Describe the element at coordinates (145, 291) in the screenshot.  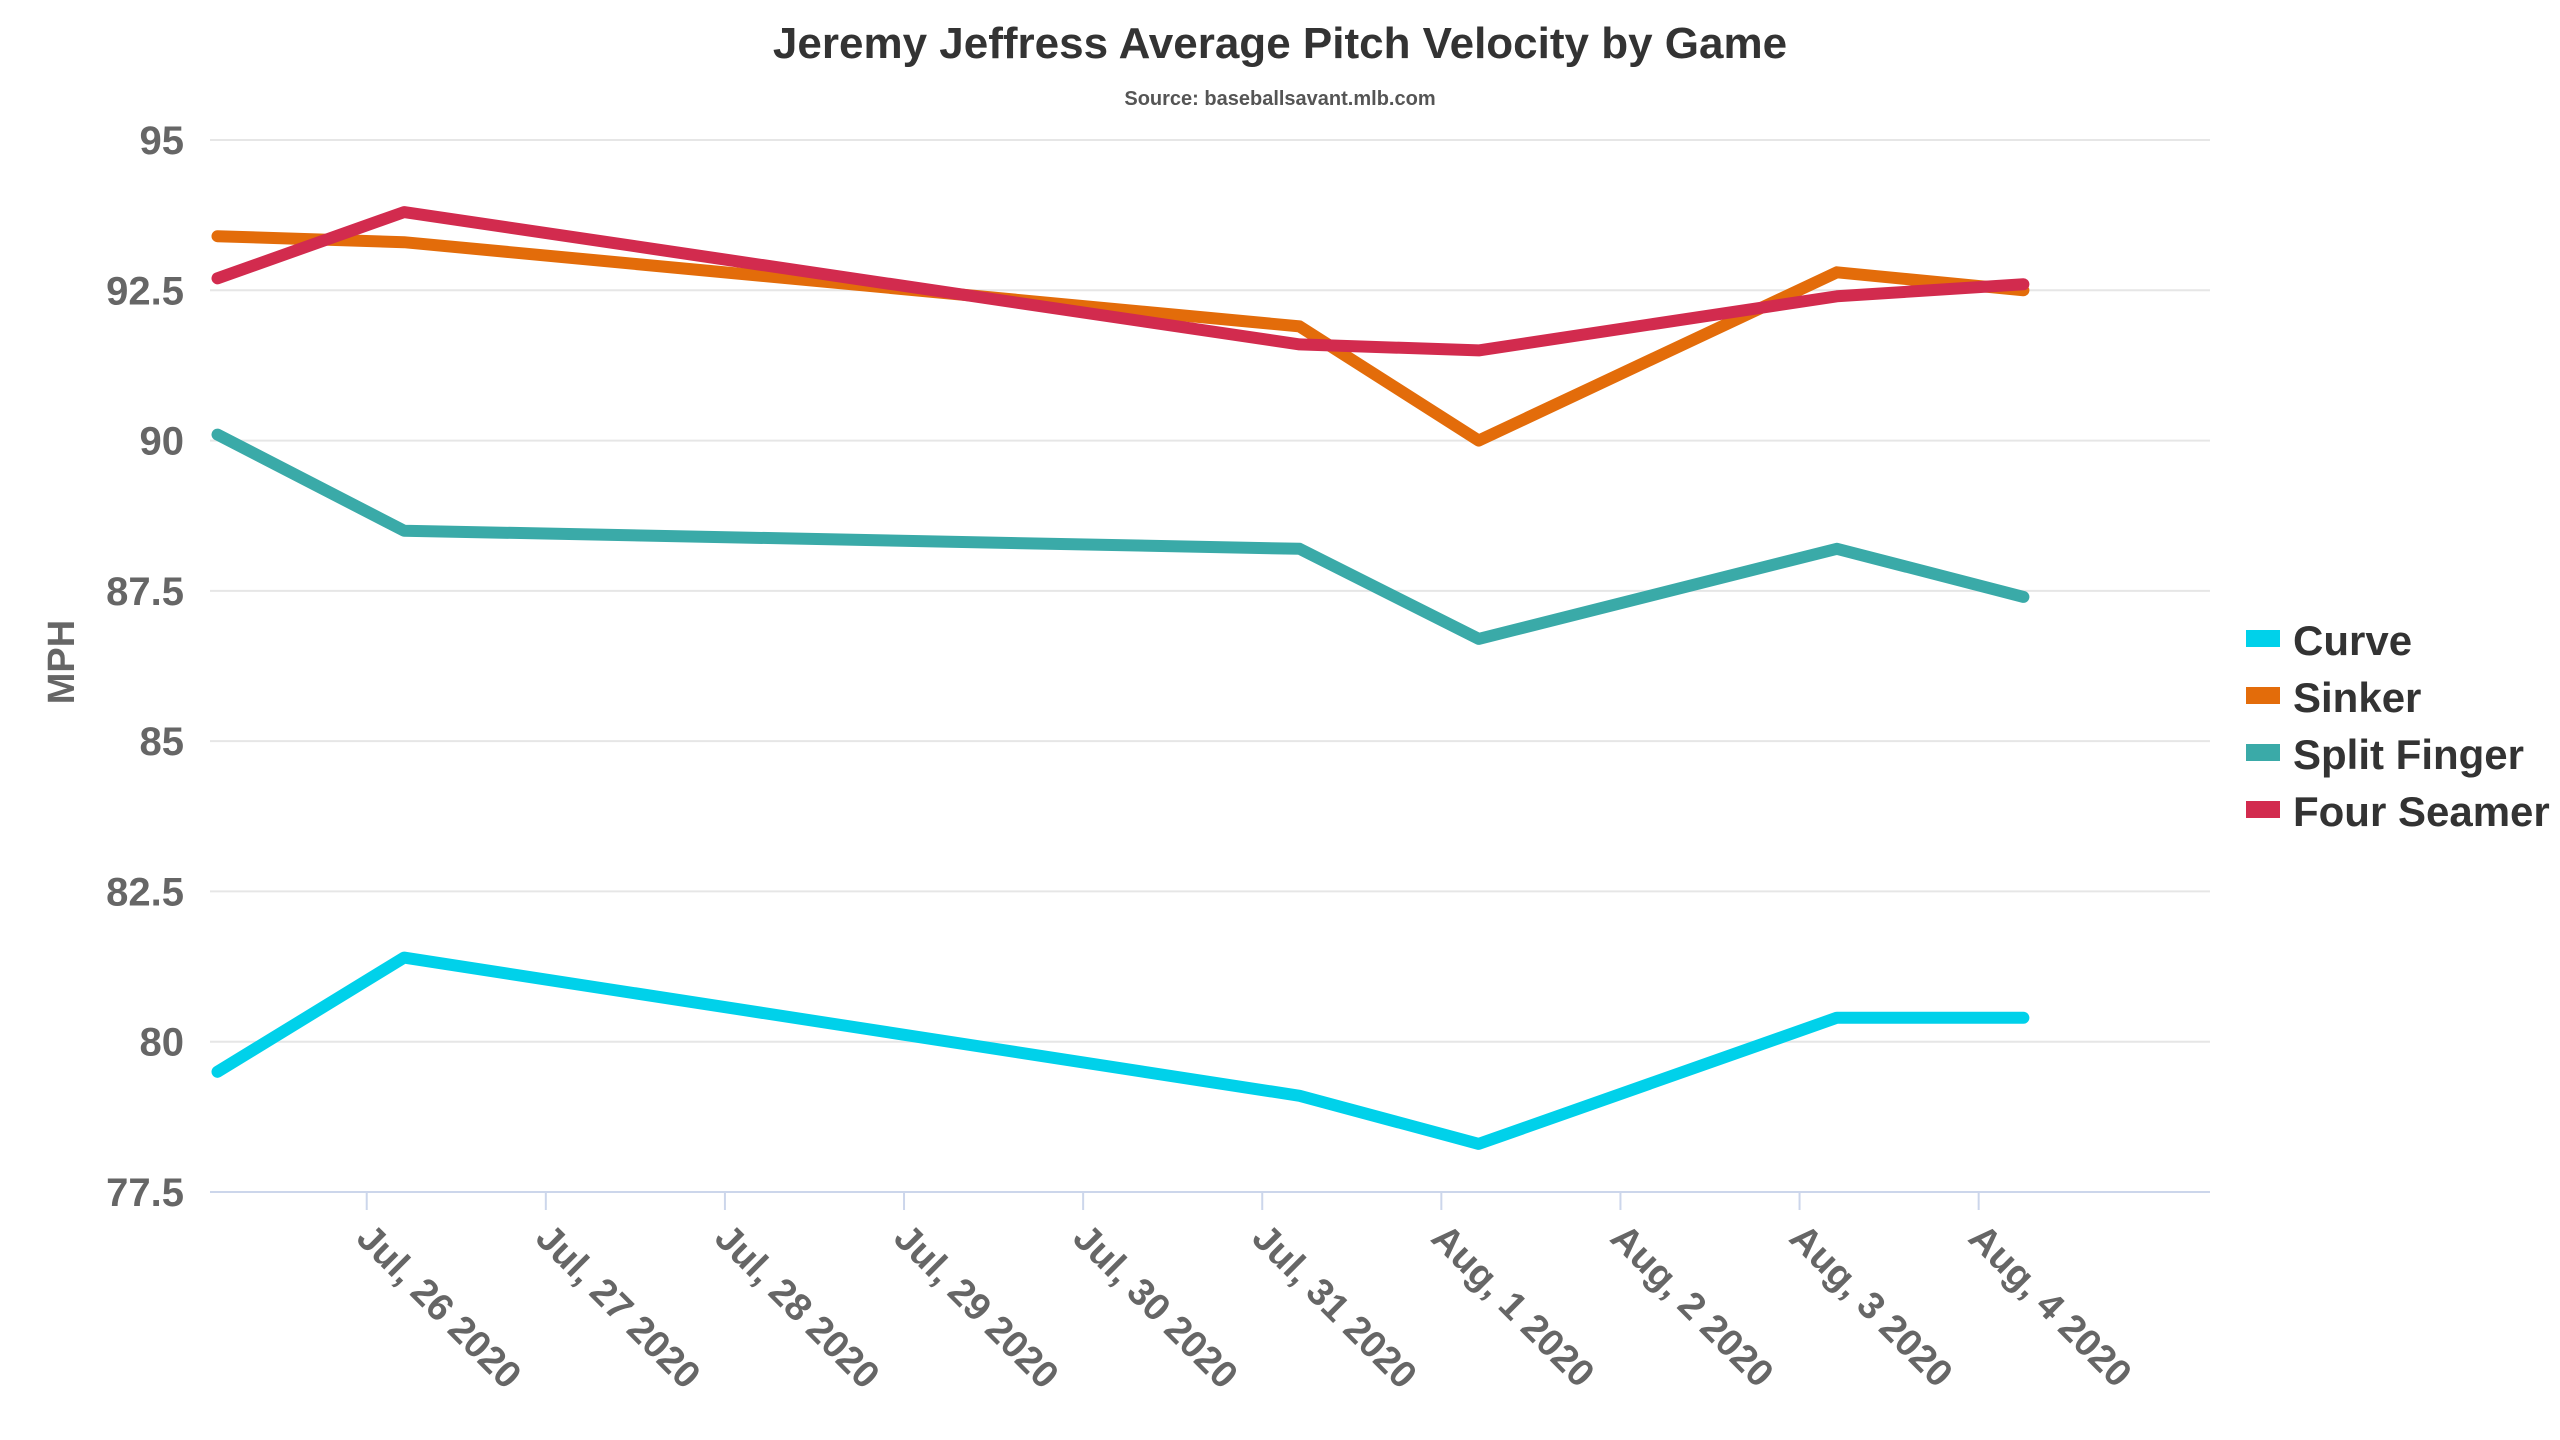
I see `y-tick-label: 92.5` at that location.